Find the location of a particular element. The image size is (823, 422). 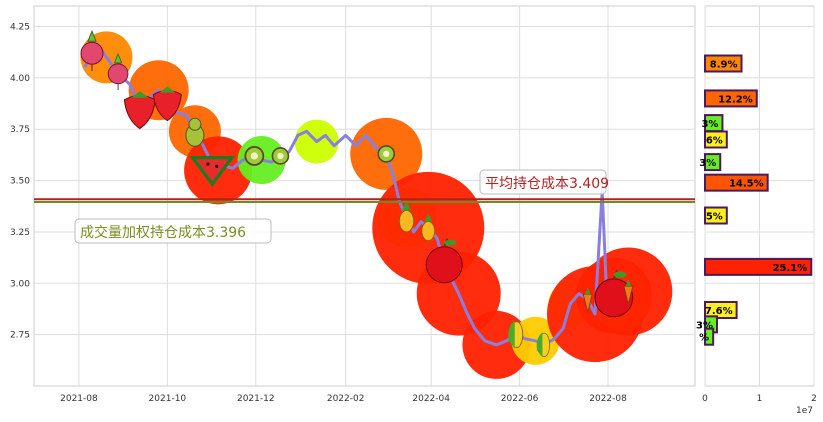

distribution-bar-label: 14.5% is located at coordinates (746, 184).